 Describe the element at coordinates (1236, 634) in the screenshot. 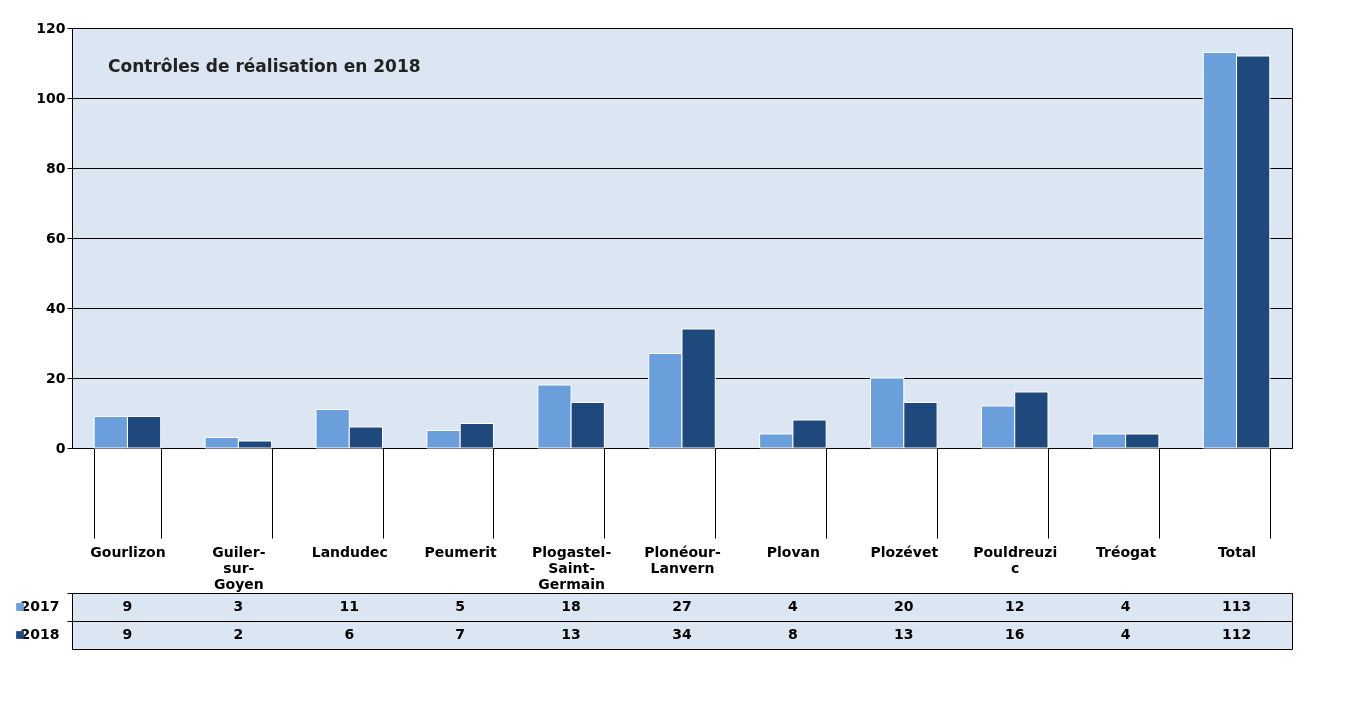

I see `data-label: 112` at that location.